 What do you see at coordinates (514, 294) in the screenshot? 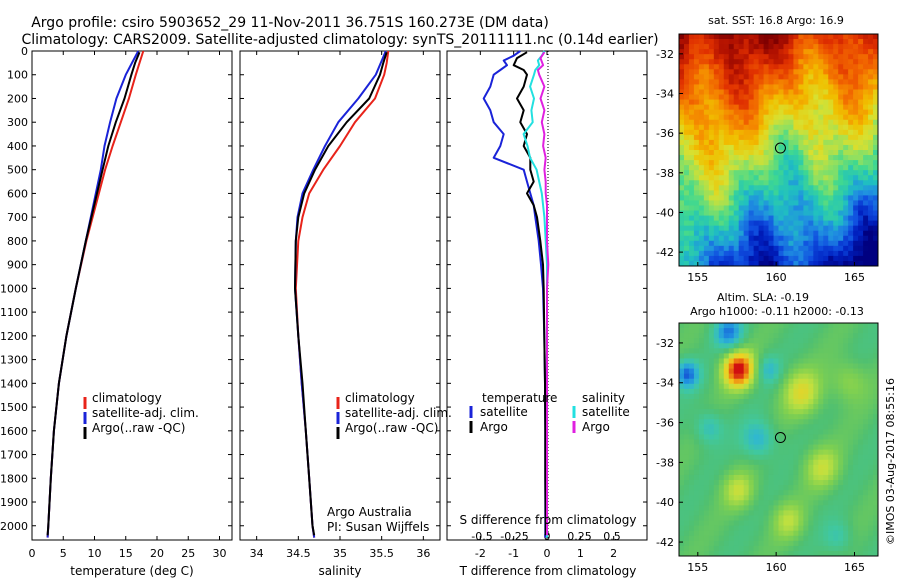
I see `series-t-satellite` at bounding box center [514, 294].